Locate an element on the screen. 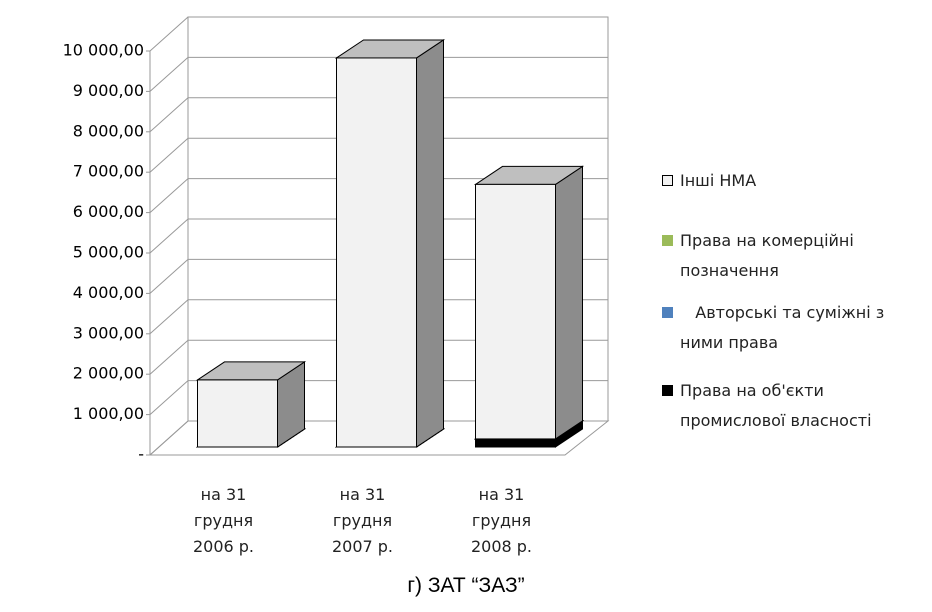  legend-item: Авторські та суміжні з ними права is located at coordinates (793, 328).